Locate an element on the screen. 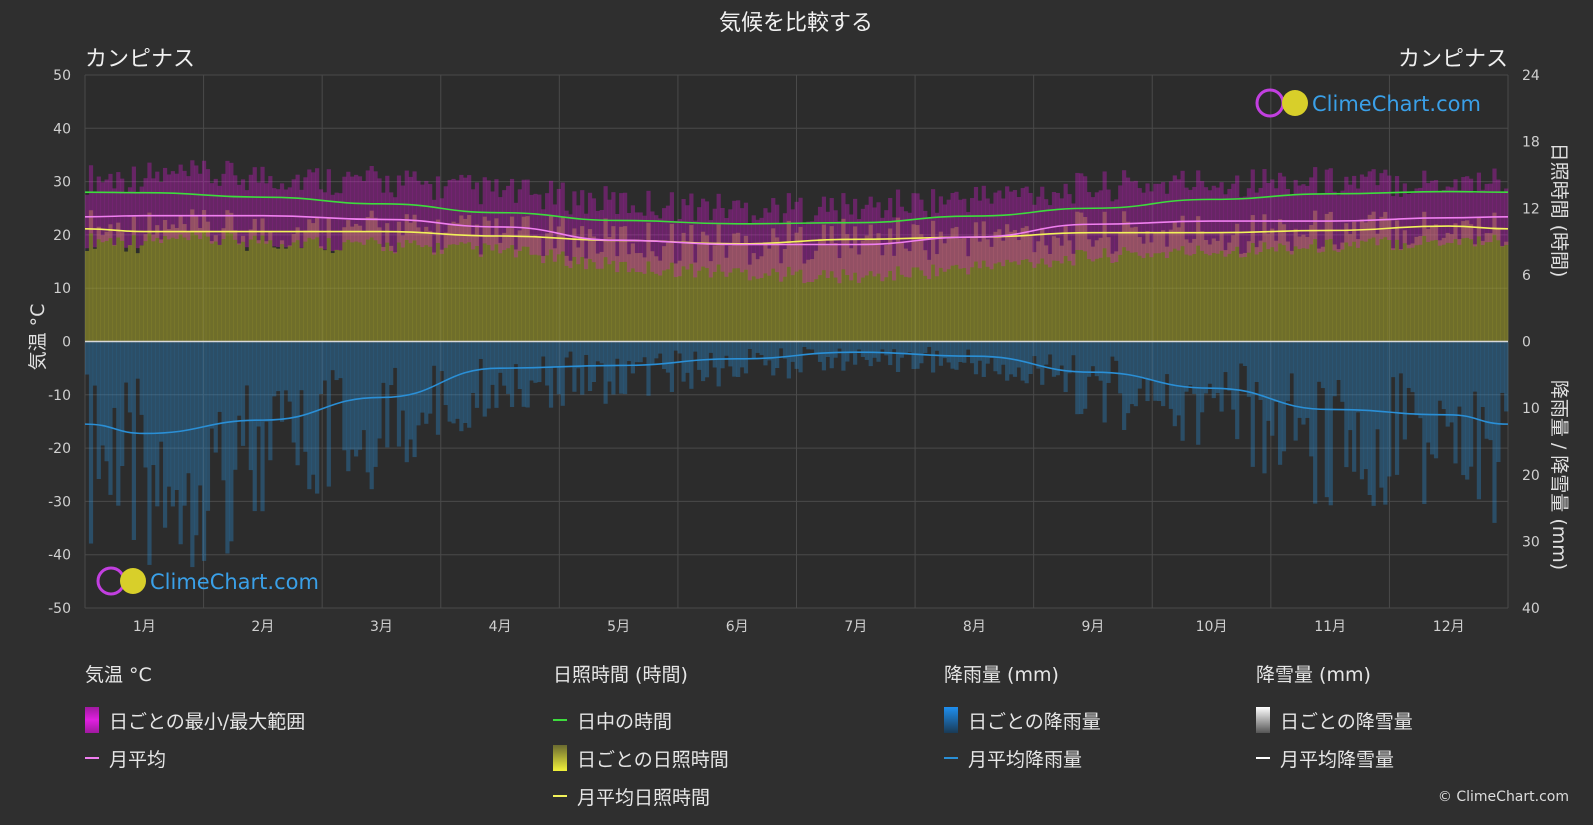 This screenshot has height=825, width=1593. x-tick-label: 3月 is located at coordinates (381, 627).